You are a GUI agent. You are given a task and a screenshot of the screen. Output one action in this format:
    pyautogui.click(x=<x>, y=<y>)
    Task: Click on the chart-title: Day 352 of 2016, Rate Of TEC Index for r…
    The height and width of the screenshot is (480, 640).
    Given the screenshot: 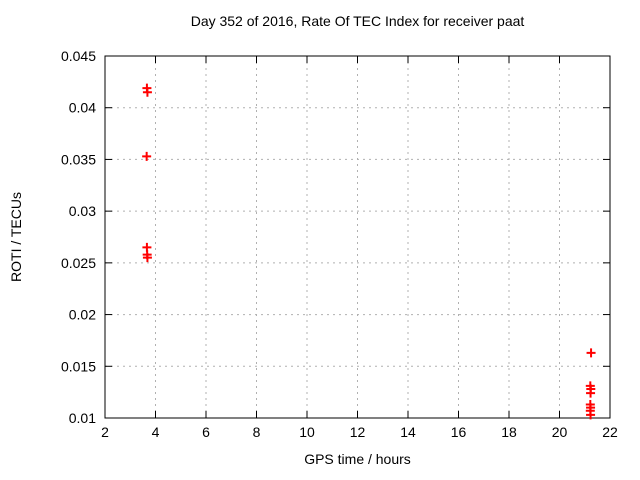 What is the action you would take?
    pyautogui.click(x=357, y=21)
    